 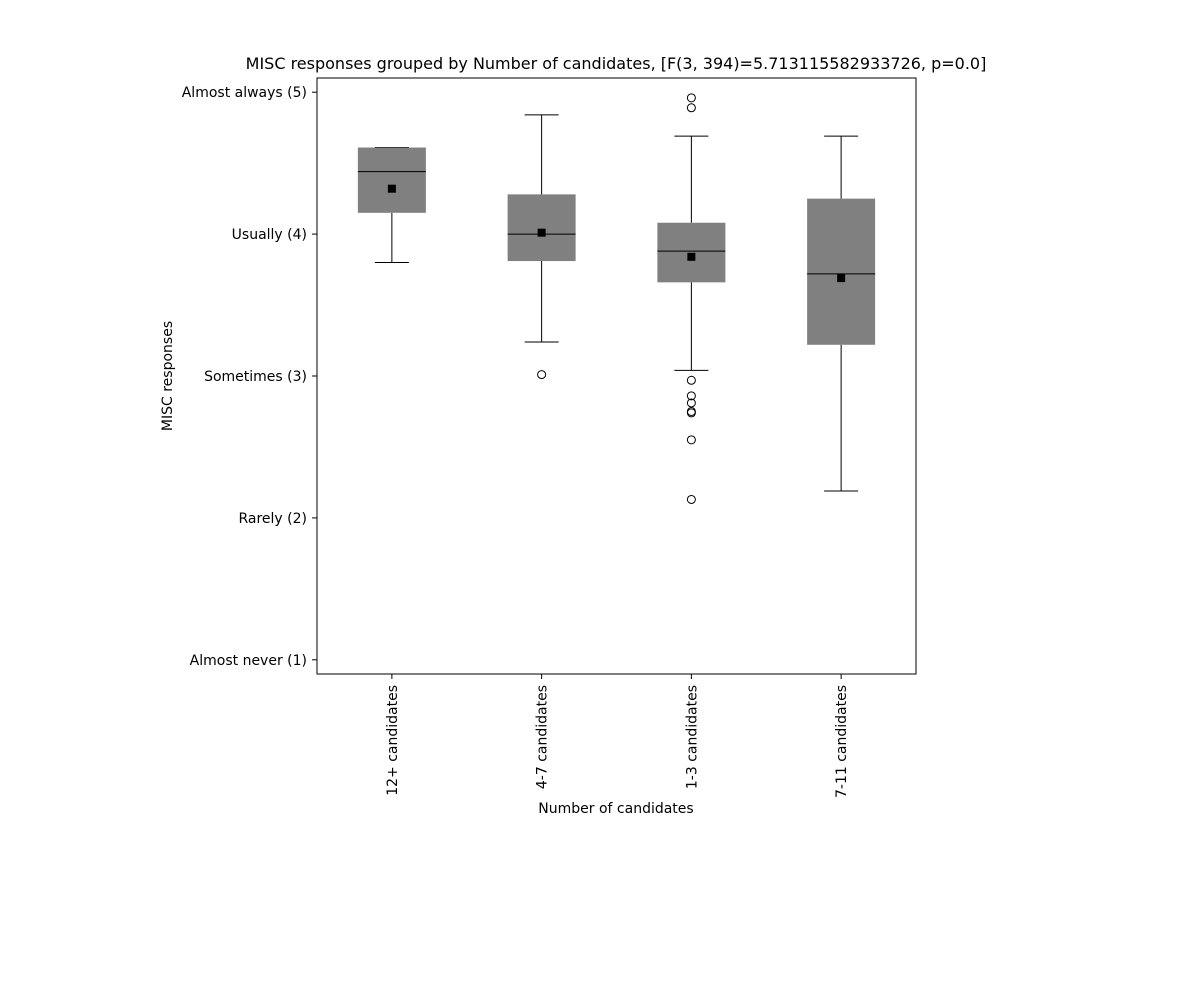 I want to click on x-axis-label: Number of candidates, so click(x=615, y=809).